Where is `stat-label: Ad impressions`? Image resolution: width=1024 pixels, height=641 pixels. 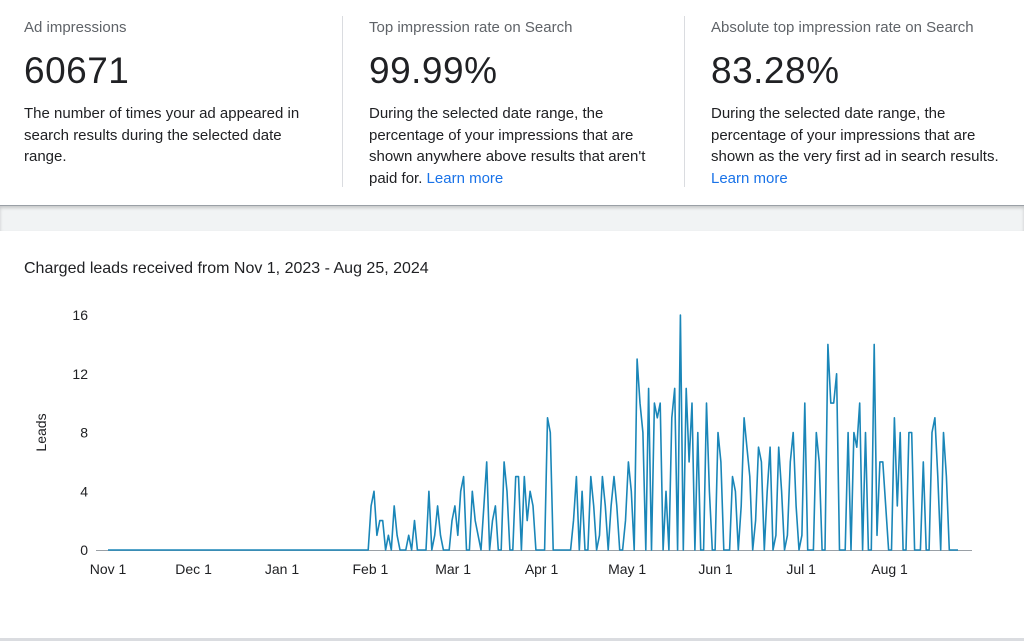
stat-label: Ad impressions is located at coordinates (75, 27).